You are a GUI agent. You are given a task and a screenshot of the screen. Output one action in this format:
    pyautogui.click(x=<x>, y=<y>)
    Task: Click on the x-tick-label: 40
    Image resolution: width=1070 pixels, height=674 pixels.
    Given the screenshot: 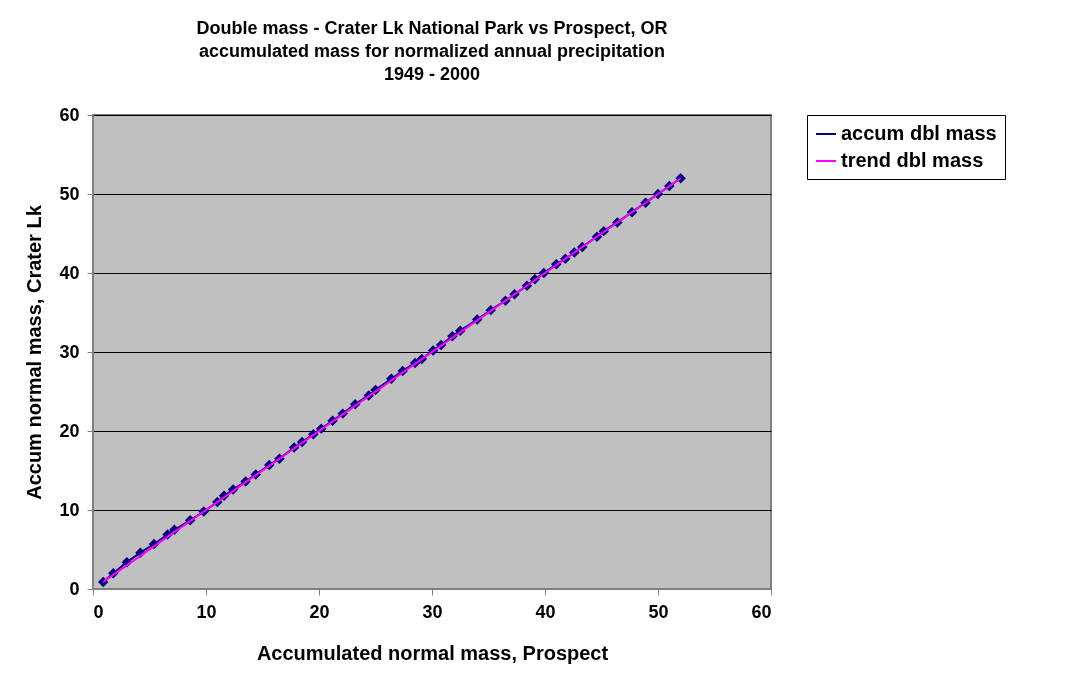 What is the action you would take?
    pyautogui.click(x=545, y=611)
    